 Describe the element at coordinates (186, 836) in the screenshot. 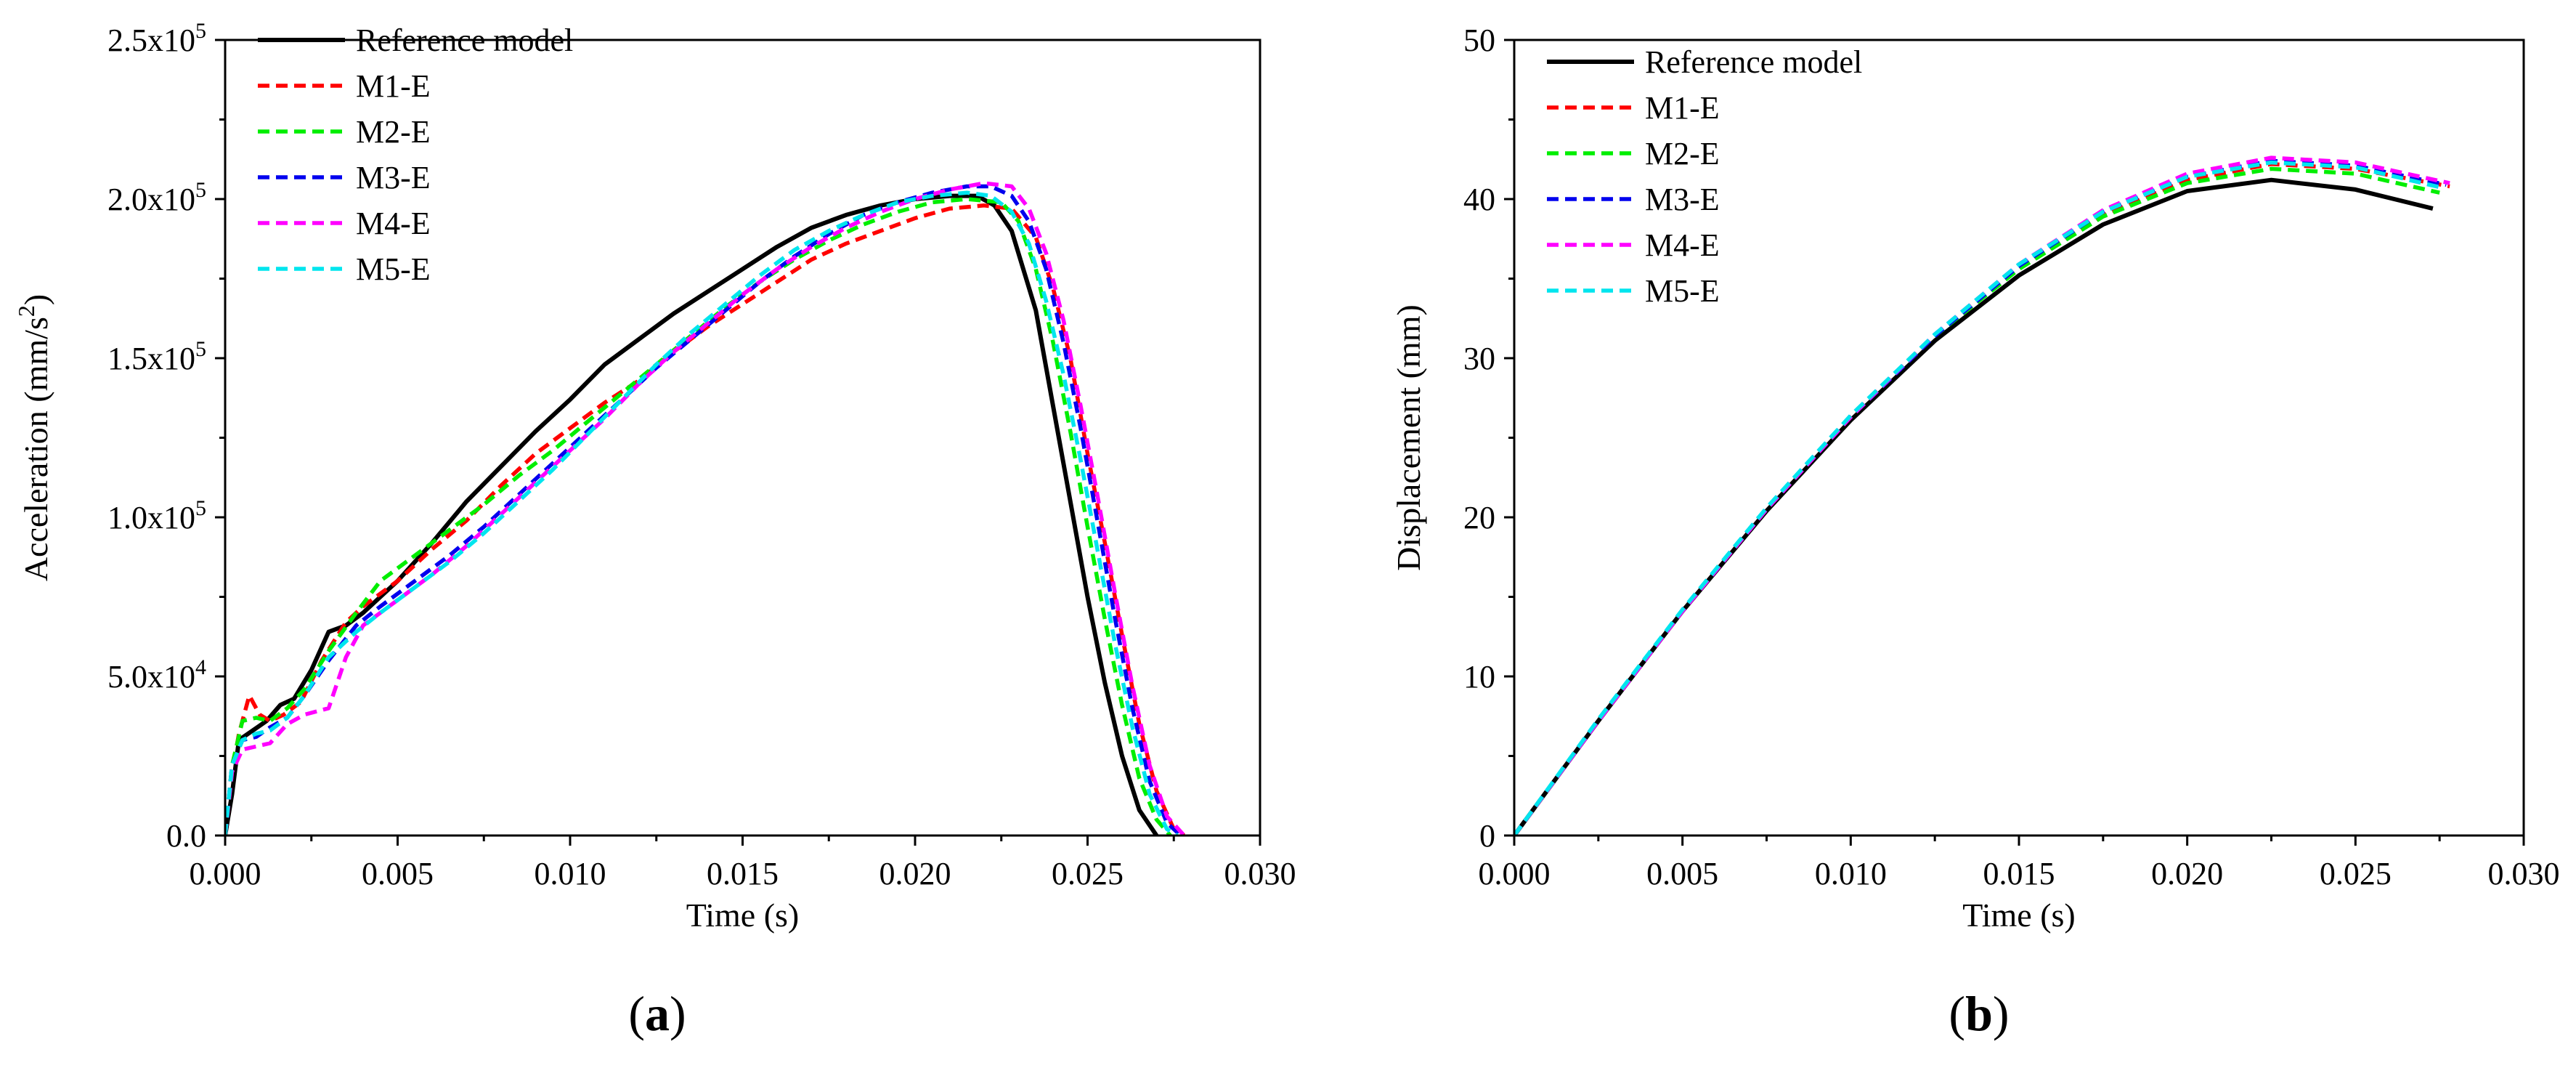

I see `y-tick-label: 0.0` at that location.